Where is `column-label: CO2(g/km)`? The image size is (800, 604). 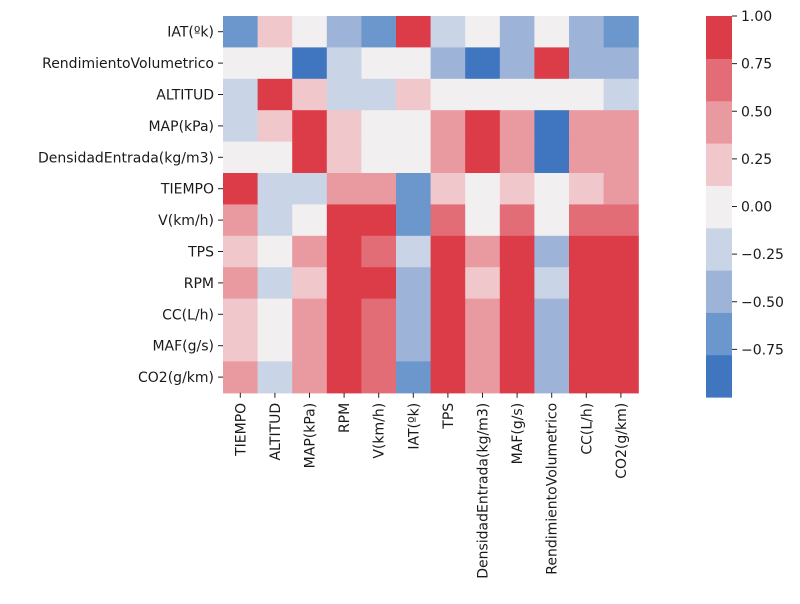 column-label: CO2(g/km) is located at coordinates (622, 441).